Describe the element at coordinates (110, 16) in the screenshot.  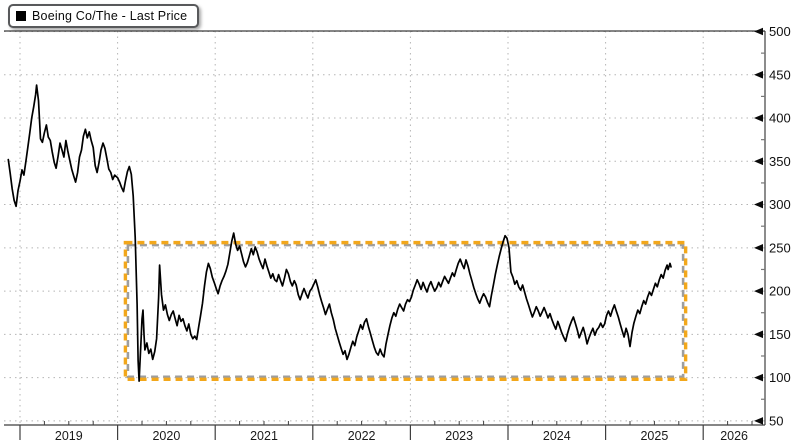
I see `legend-label: Boeing Co/The - Last Price` at that location.